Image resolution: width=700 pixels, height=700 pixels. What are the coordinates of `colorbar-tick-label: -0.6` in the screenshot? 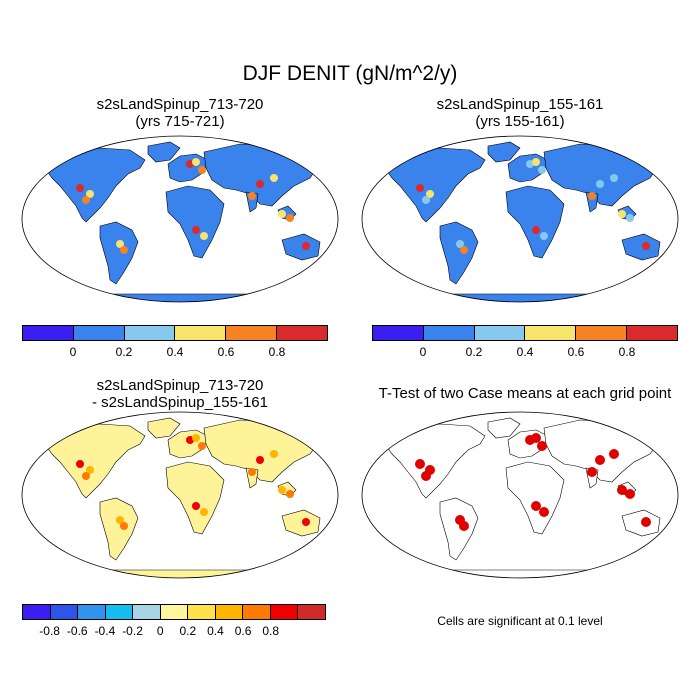 It's located at (77, 631).